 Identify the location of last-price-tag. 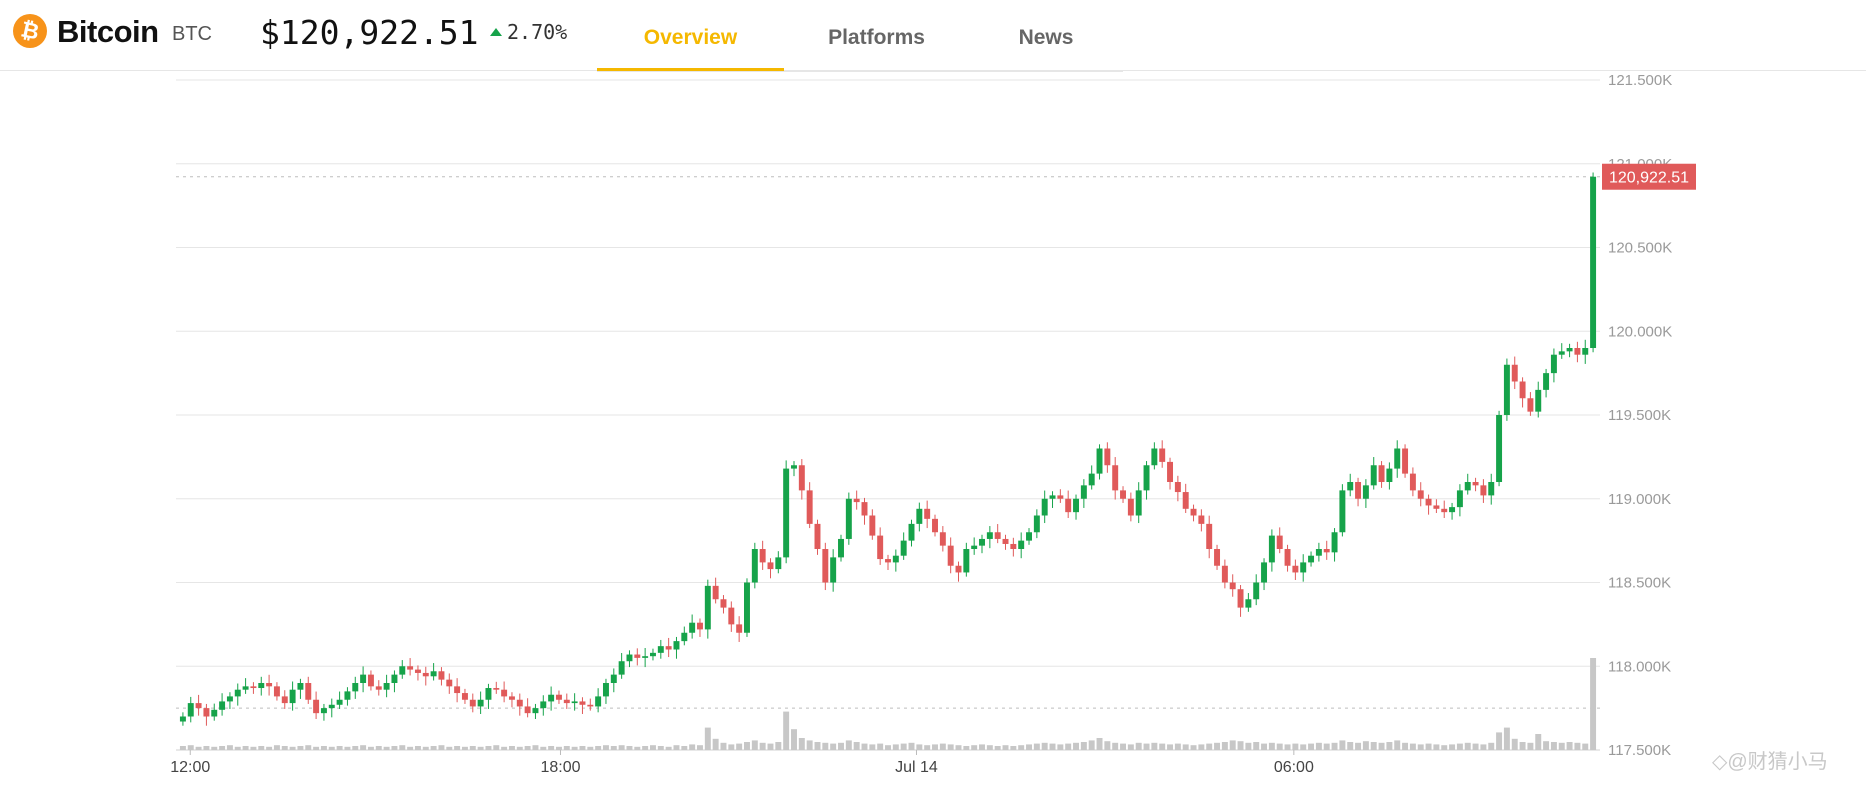
(1649, 176).